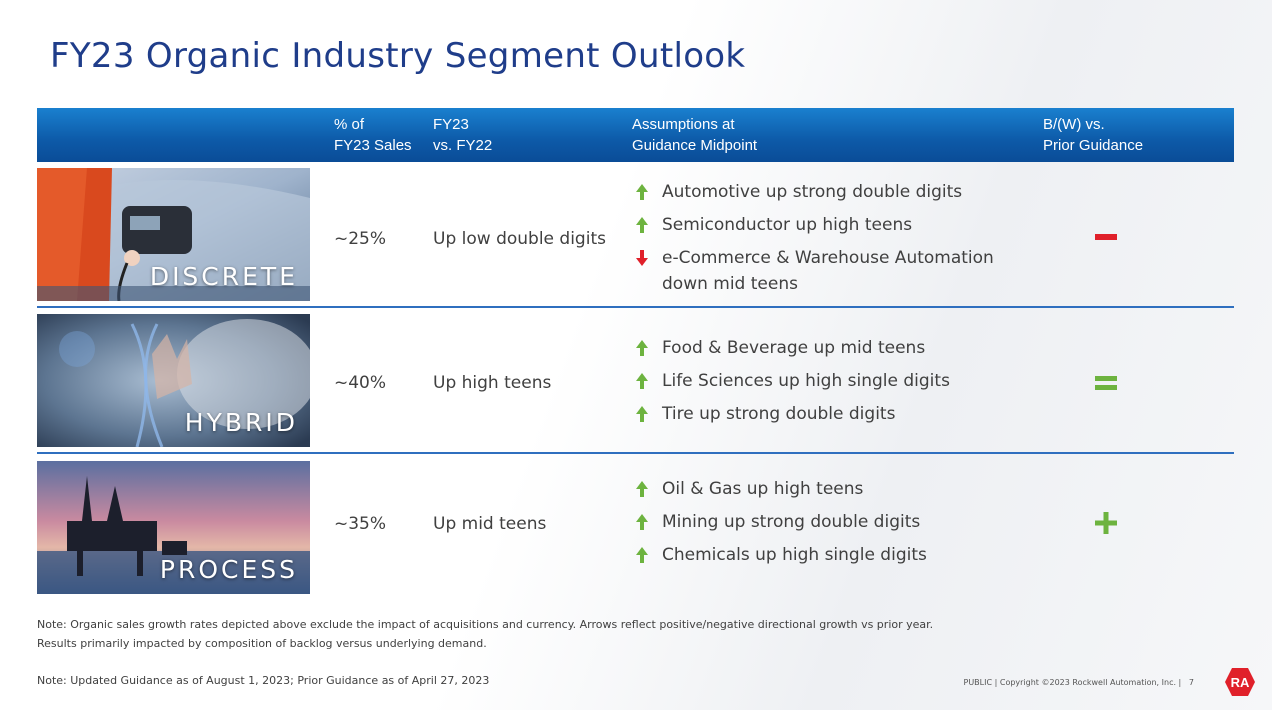 The image size is (1272, 710). Describe the element at coordinates (829, 522) in the screenshot. I see `assumption-item: Mining up strong double digits` at that location.